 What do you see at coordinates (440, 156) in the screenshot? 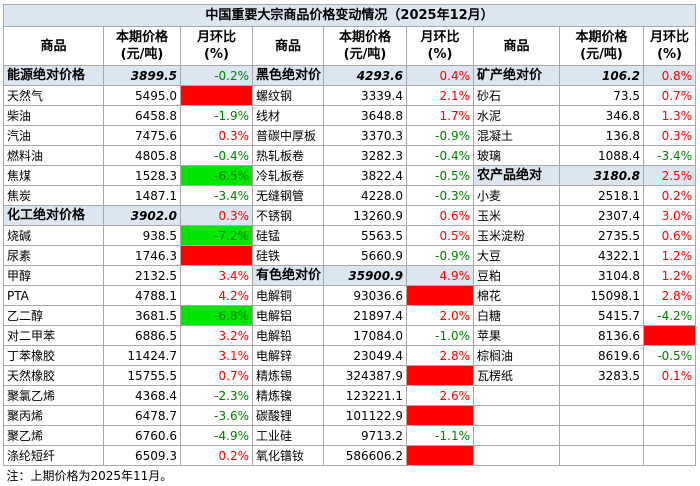
I see `change-cell: -0.4%` at bounding box center [440, 156].